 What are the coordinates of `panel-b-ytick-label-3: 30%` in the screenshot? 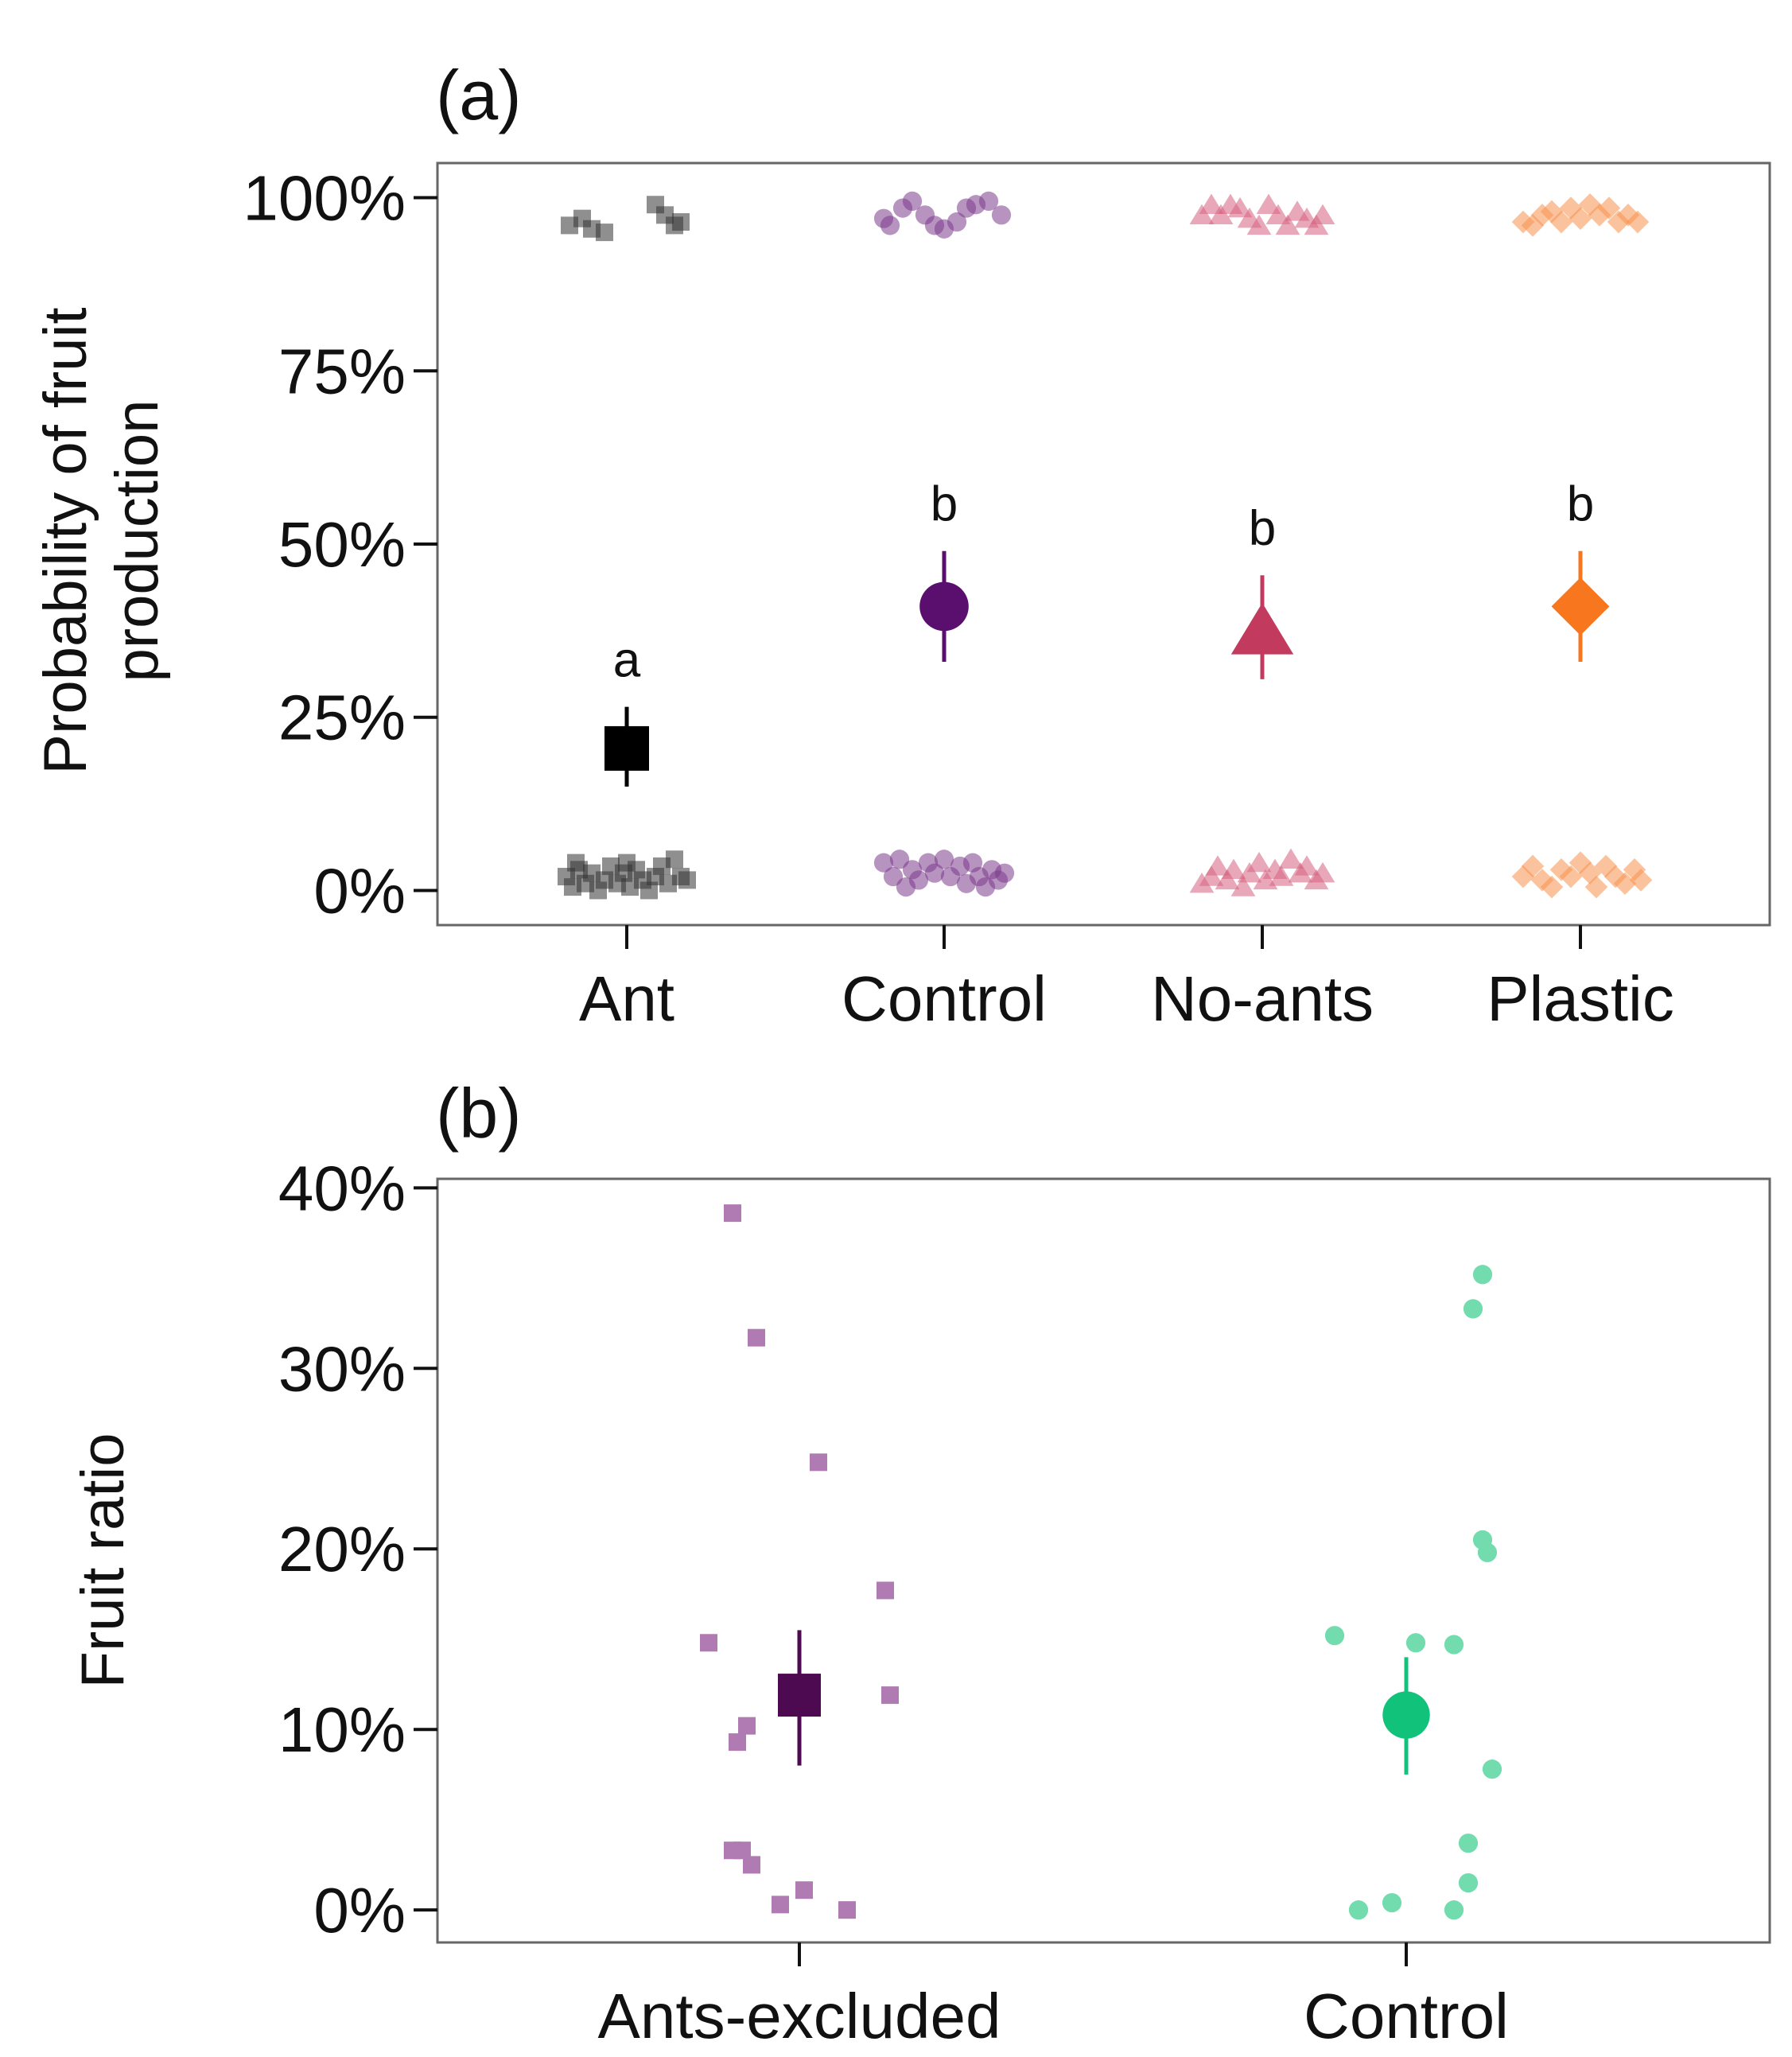 It's located at (342, 1368).